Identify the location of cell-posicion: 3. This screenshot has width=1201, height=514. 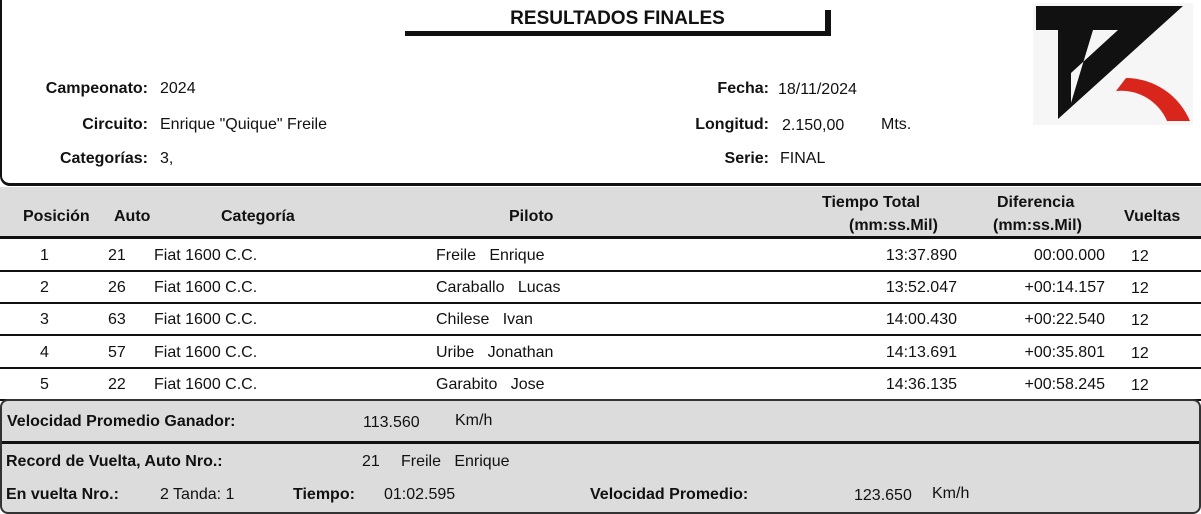
(44, 320).